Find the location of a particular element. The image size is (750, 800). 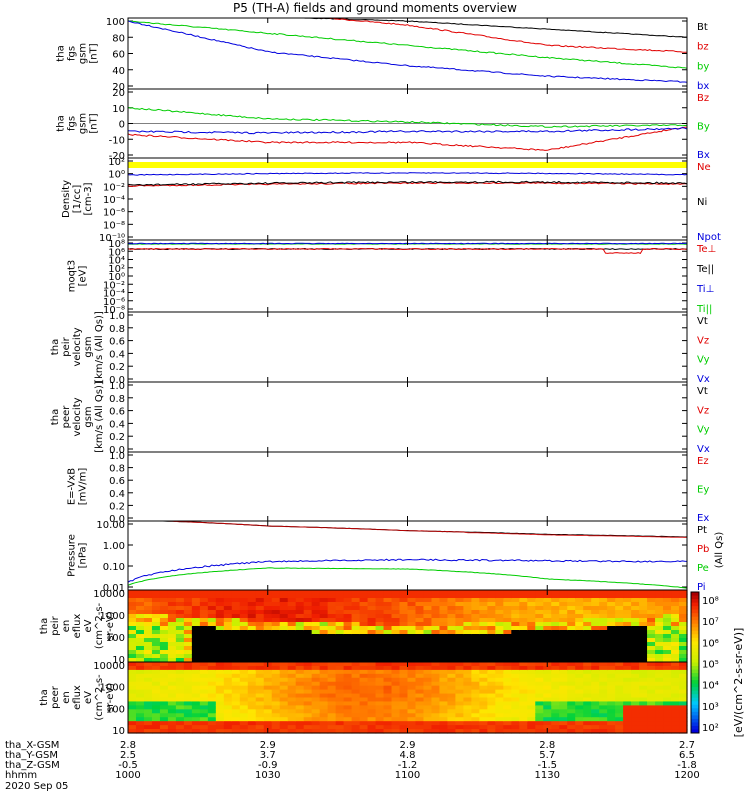

legend-bt: Bt is located at coordinates (702, 27).